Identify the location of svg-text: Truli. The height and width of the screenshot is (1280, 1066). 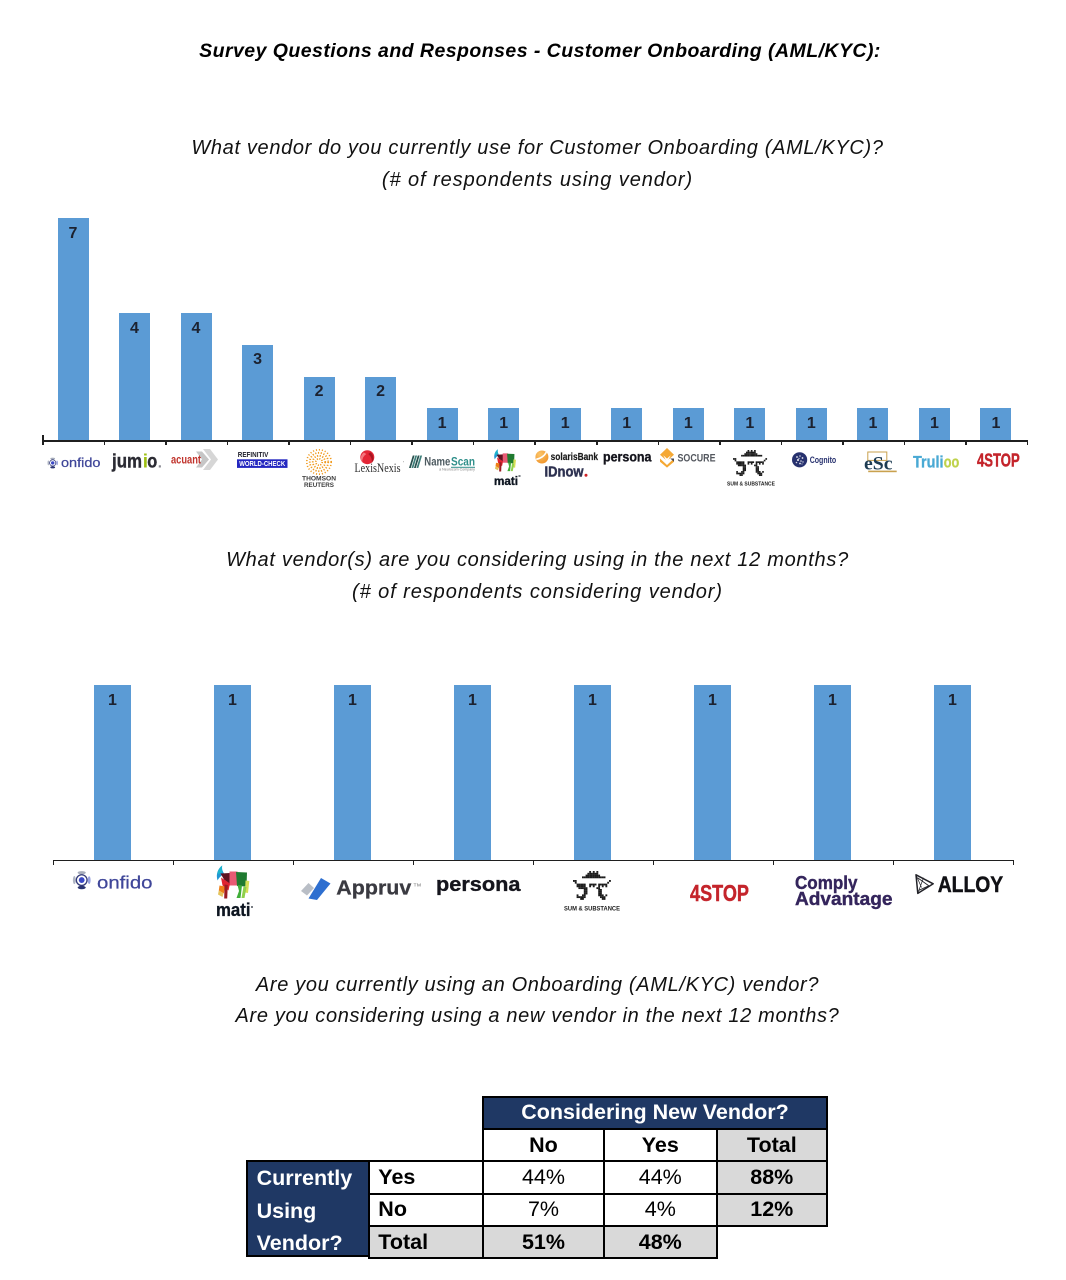
(928, 461).